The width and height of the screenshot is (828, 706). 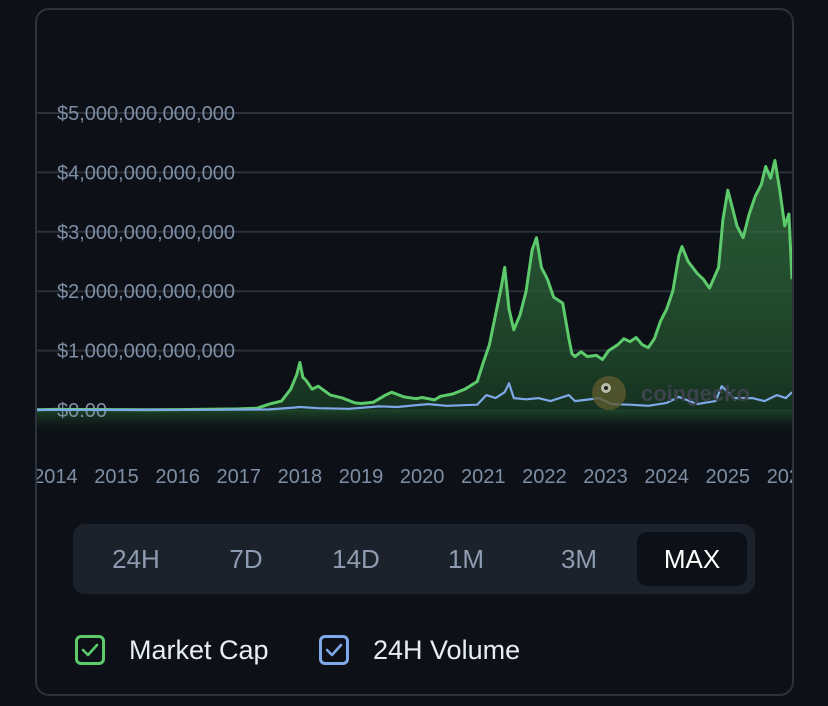 I want to click on baseline-band, so click(x=414, y=423).